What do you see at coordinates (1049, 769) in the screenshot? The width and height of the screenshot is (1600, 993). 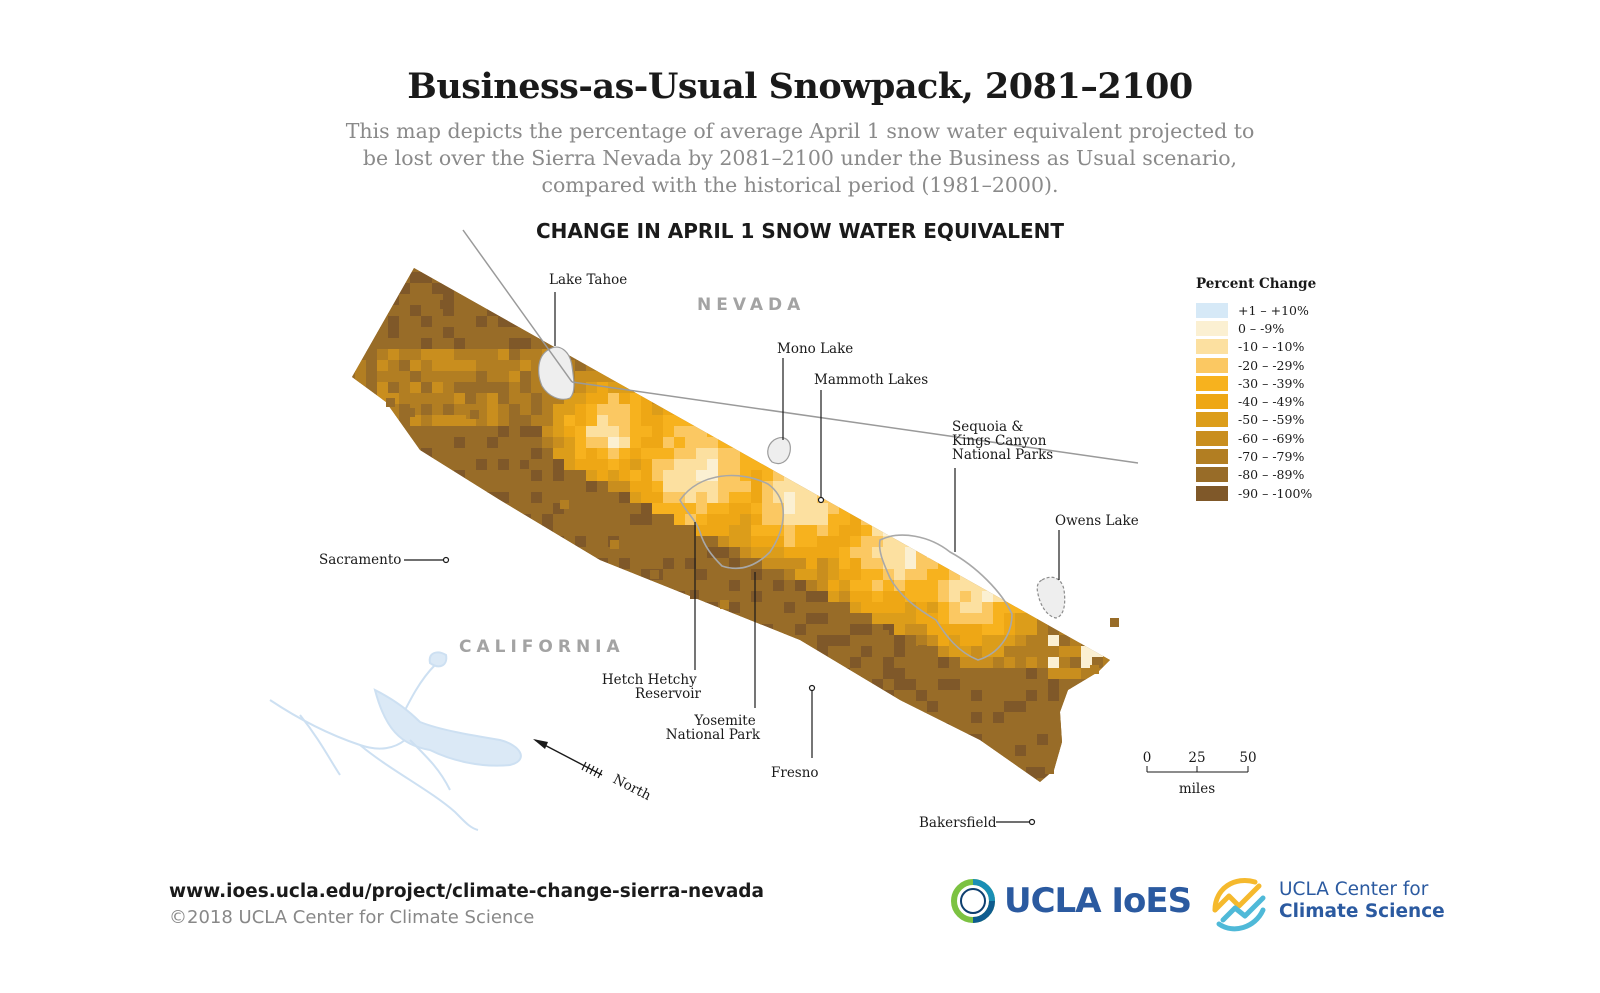 I see `raster-stray-cell` at bounding box center [1049, 769].